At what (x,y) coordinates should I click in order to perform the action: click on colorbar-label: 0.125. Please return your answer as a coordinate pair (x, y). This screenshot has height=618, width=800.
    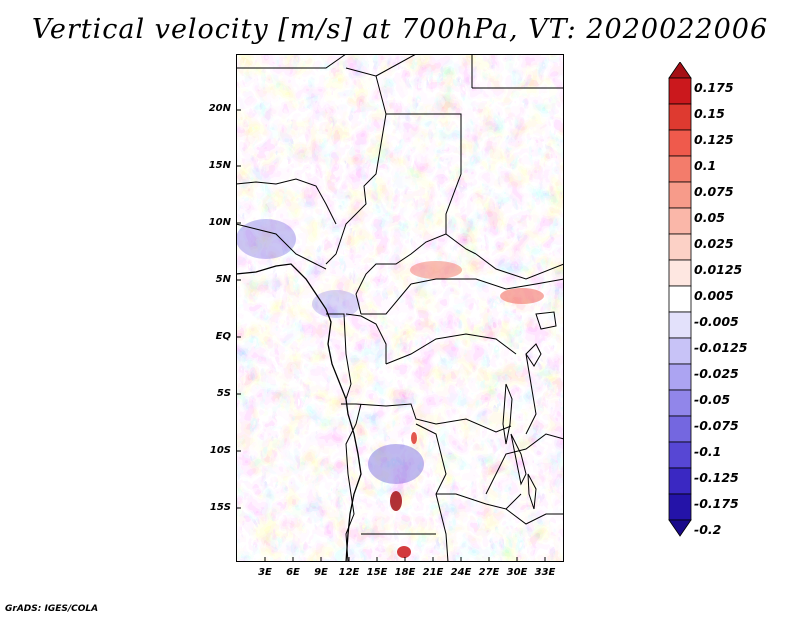
    Looking at the image, I should click on (714, 139).